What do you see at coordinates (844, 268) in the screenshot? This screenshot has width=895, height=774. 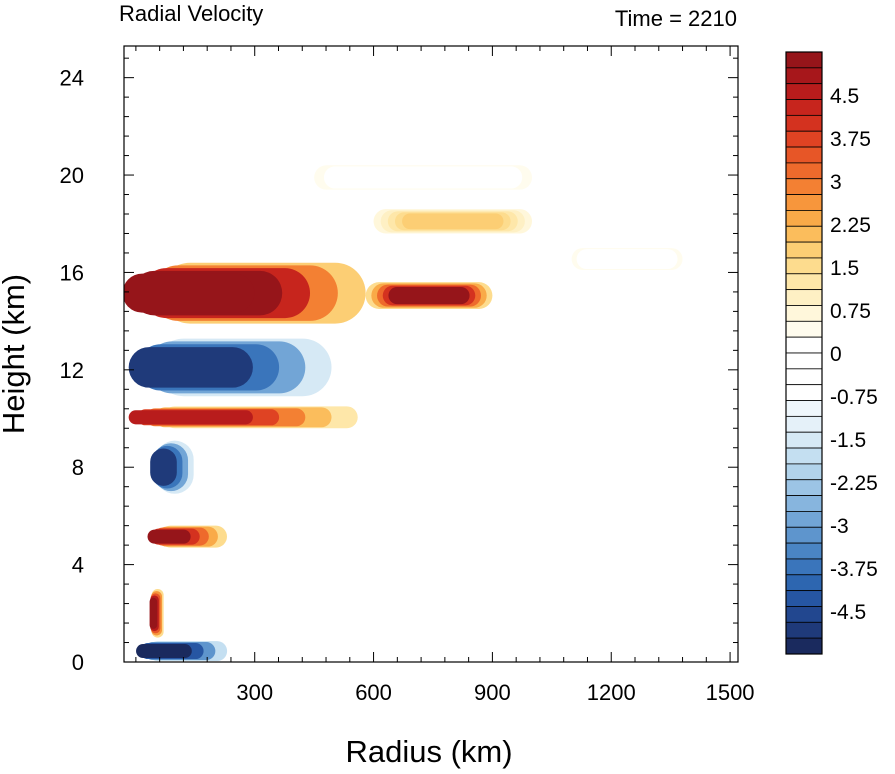 I see `colorbar-label: 1.5` at bounding box center [844, 268].